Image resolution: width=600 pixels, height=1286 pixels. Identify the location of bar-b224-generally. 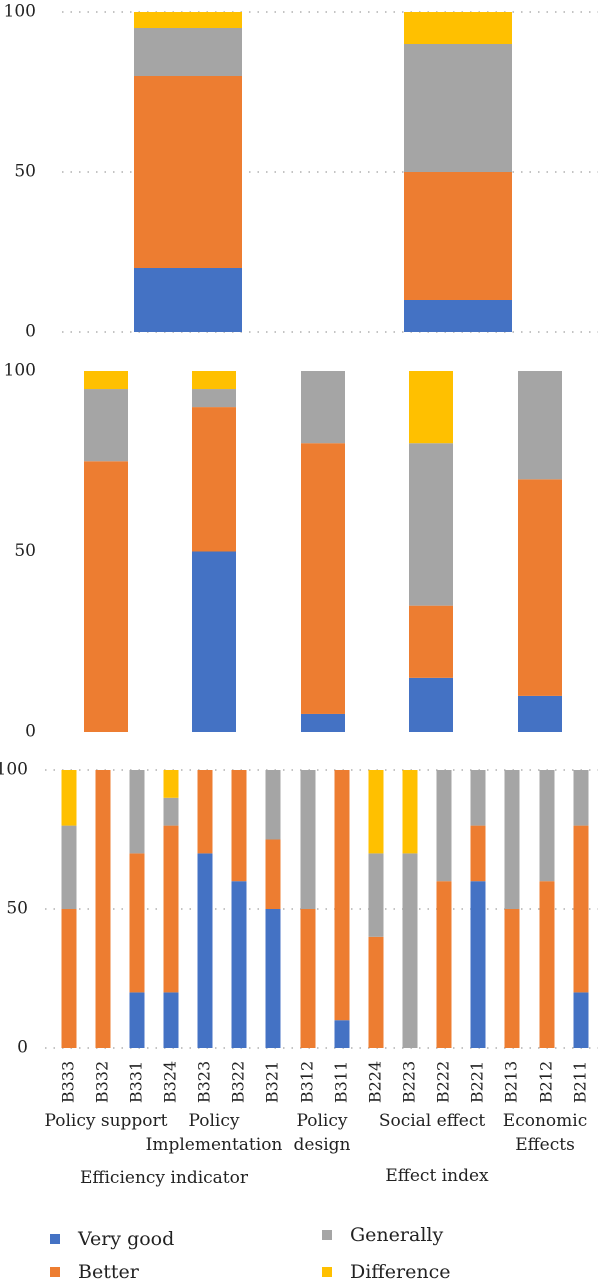
(376, 895).